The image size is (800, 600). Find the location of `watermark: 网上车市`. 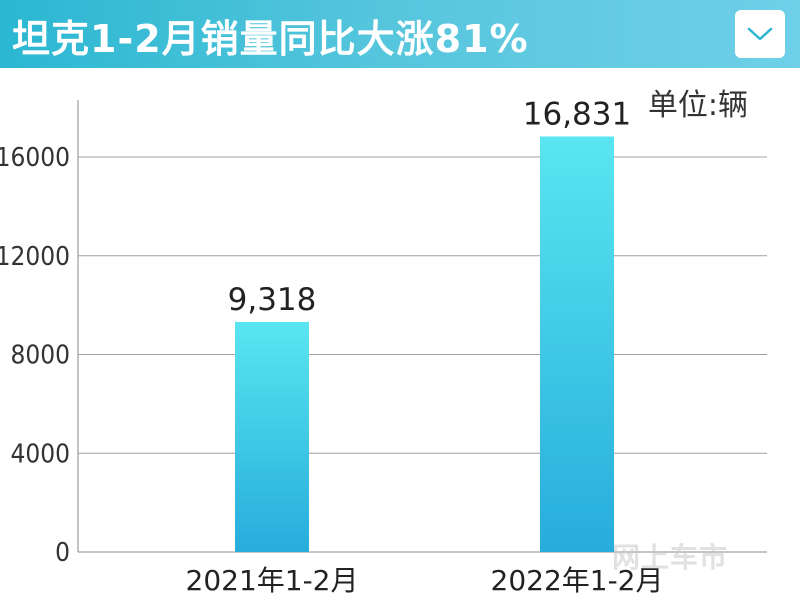

watermark: 网上车市 is located at coordinates (670, 557).